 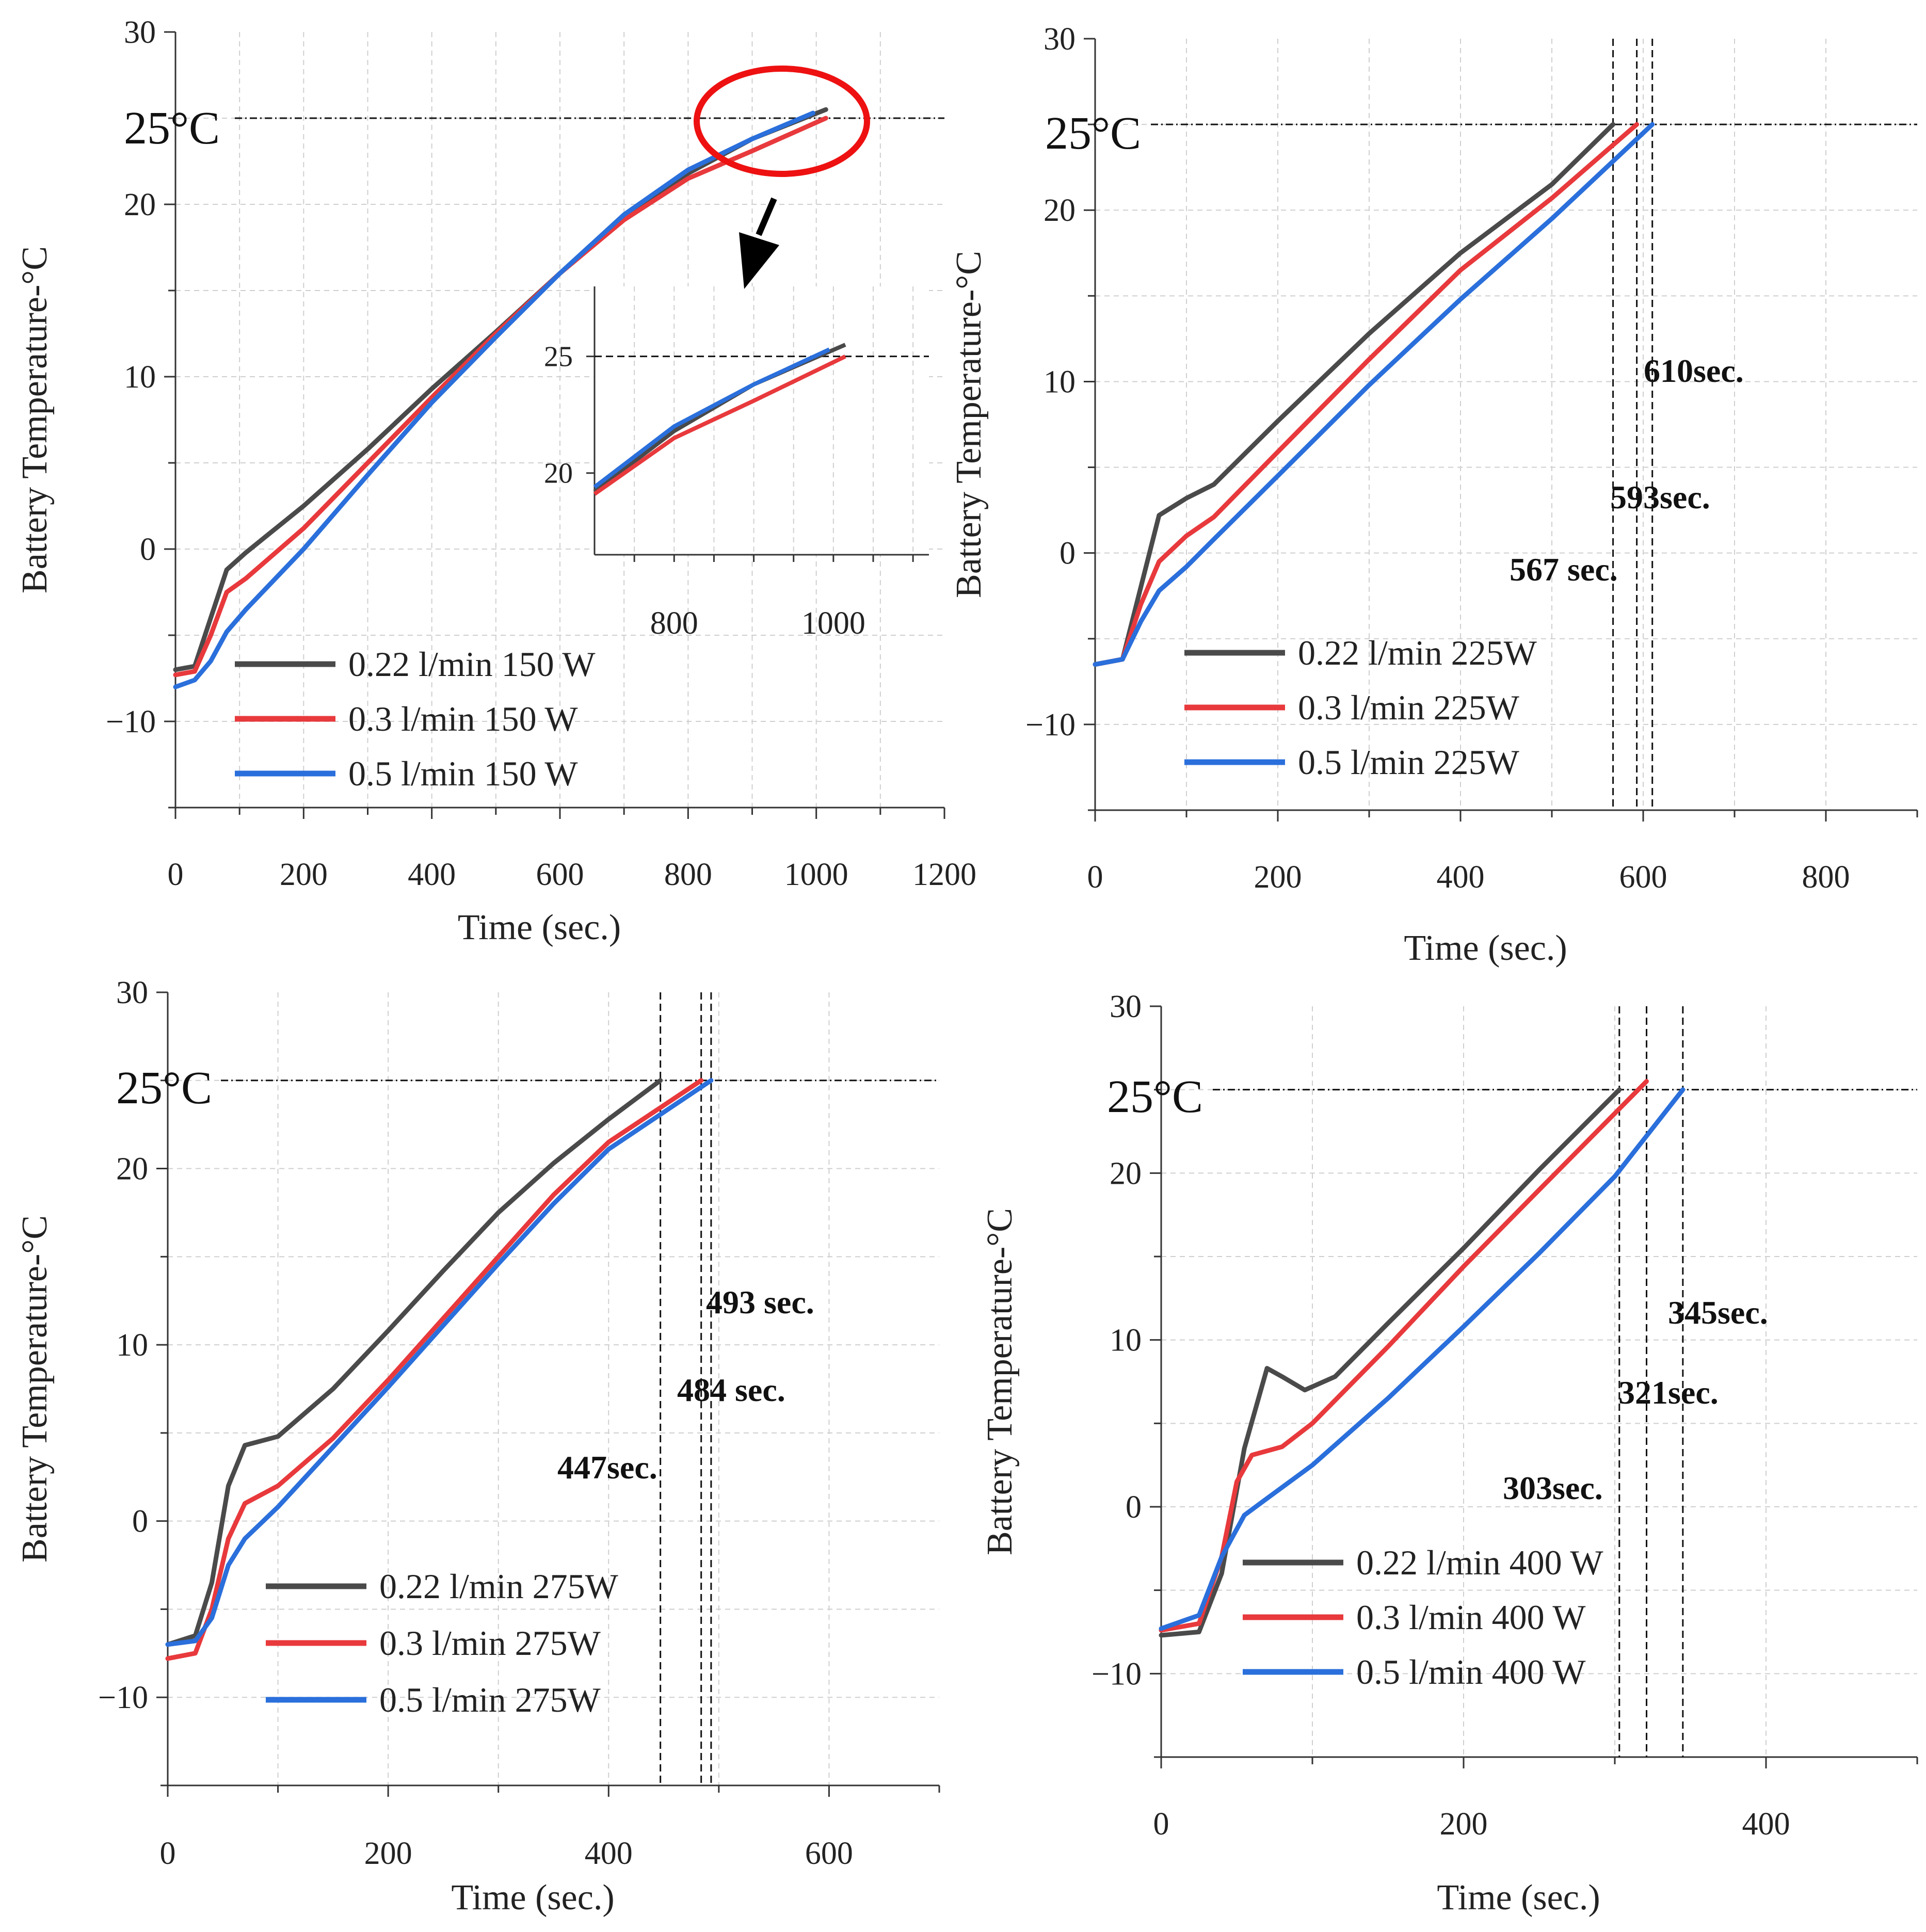 What do you see at coordinates (1409, 708) in the screenshot?
I see `legend-label: 0.3 l/min 225W` at bounding box center [1409, 708].